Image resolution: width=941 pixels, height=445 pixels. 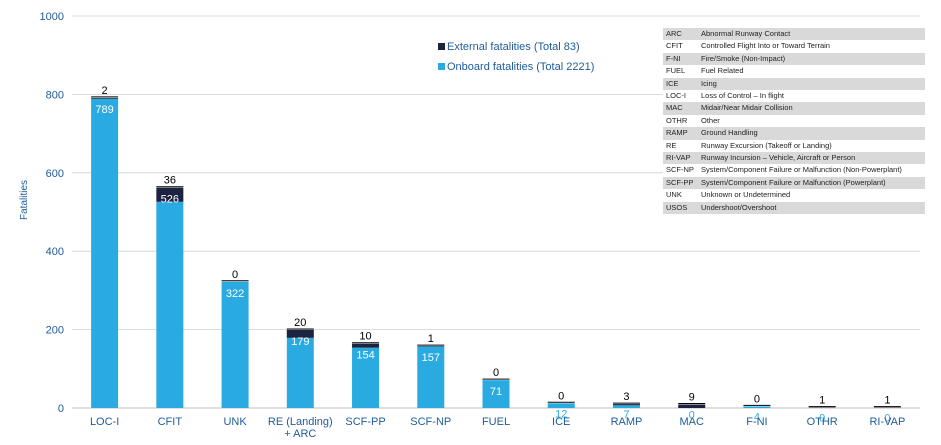 I want to click on legend-swatch-external, so click(x=441, y=46).